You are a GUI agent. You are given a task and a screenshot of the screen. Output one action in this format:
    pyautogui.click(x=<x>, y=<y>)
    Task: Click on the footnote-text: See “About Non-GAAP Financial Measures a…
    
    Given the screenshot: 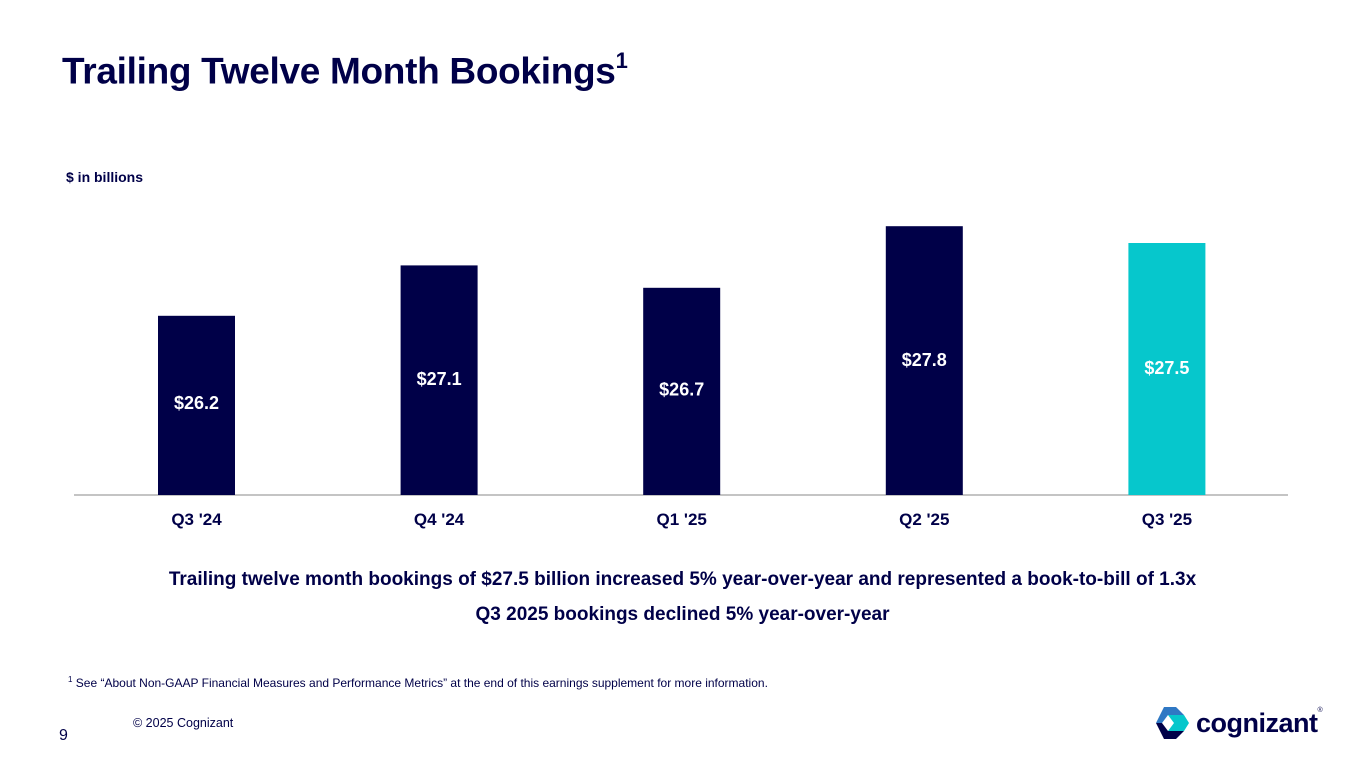 What is the action you would take?
    pyautogui.click(x=420, y=683)
    